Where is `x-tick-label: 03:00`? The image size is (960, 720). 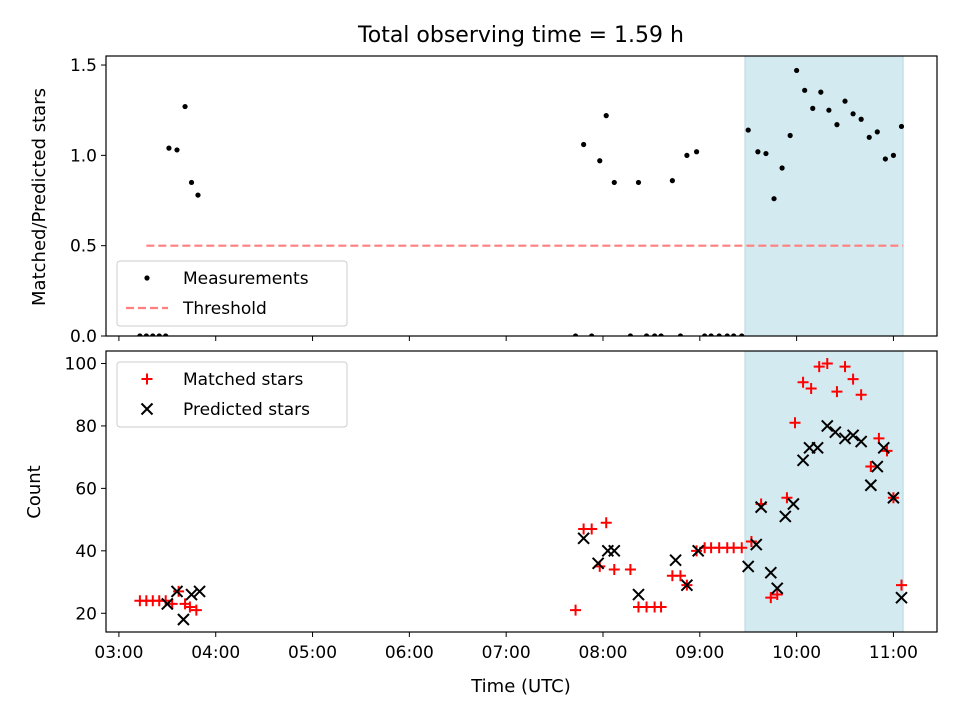
x-tick-label: 03:00 is located at coordinates (118, 653).